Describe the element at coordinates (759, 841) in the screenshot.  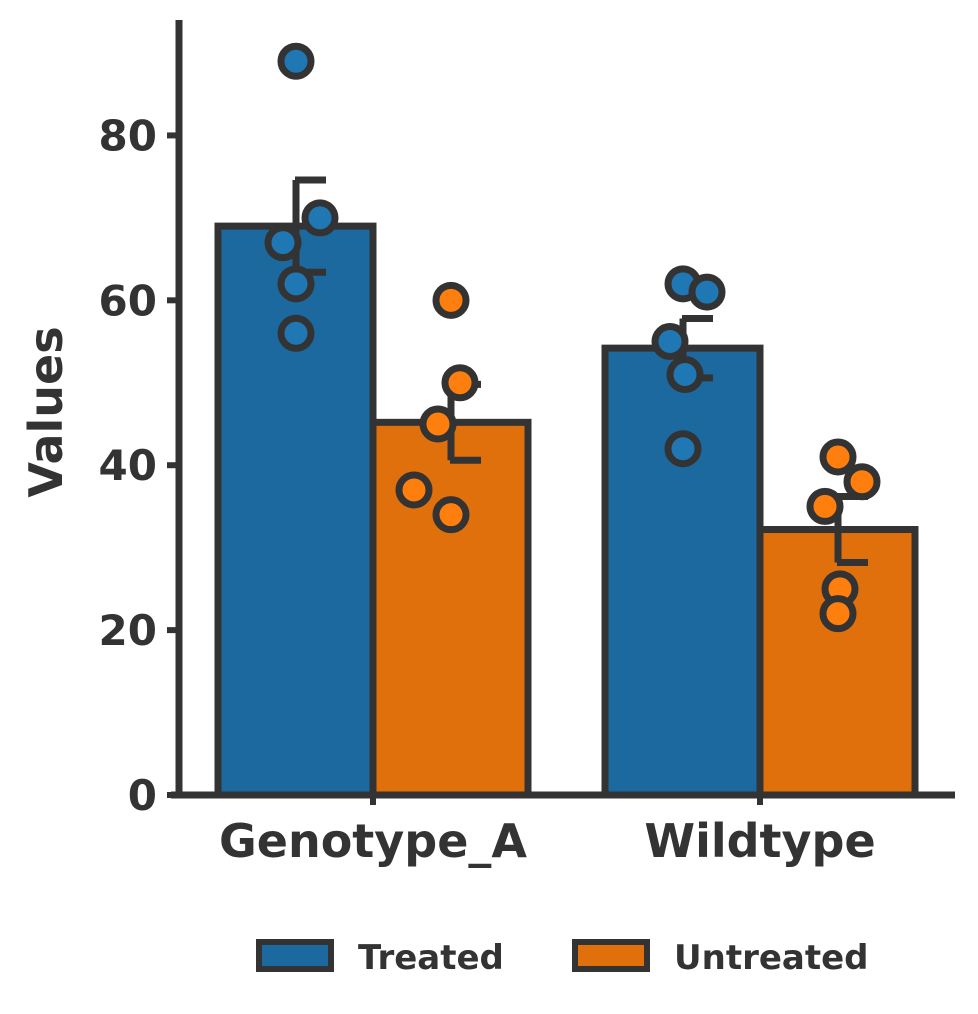
I see `x-tick-label-wildtype: Wildtype` at that location.